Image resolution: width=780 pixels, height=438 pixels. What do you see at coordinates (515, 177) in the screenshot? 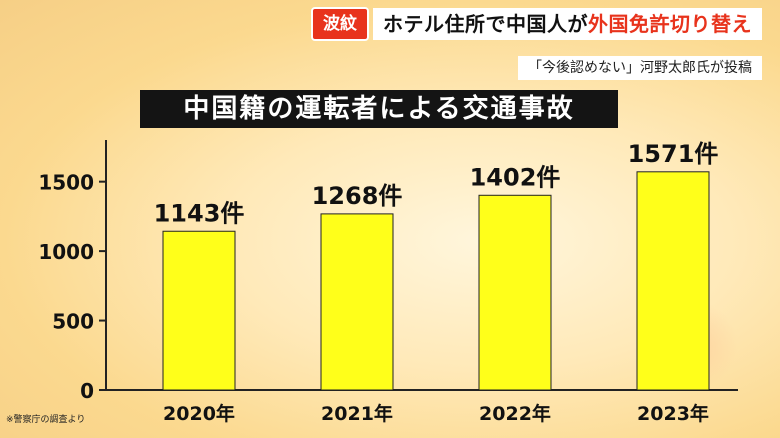
I see `bar-value-label: 1402件` at bounding box center [515, 177].